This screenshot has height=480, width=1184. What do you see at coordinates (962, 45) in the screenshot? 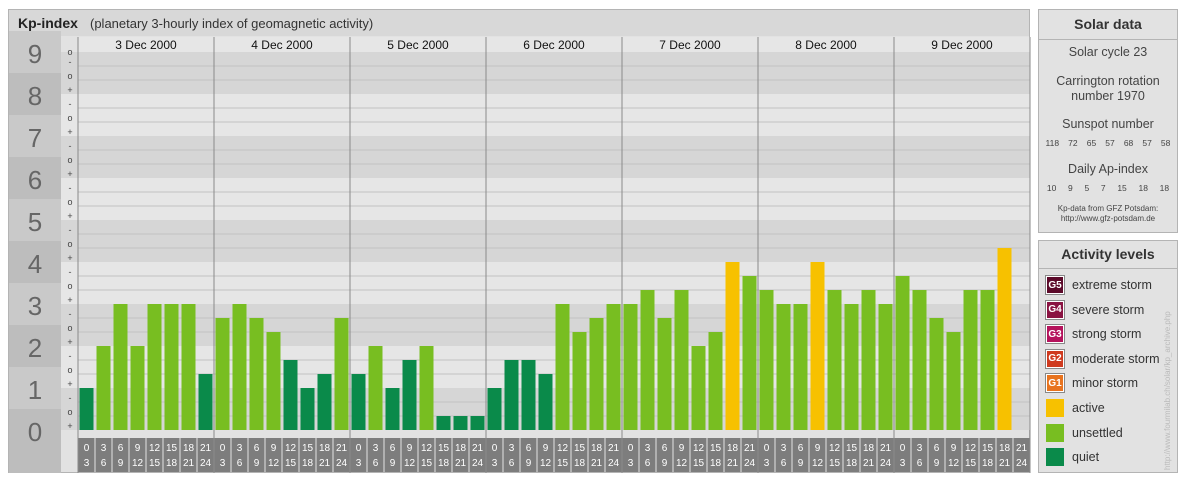
I see `day-label: 9 Dec 2000` at bounding box center [962, 45].